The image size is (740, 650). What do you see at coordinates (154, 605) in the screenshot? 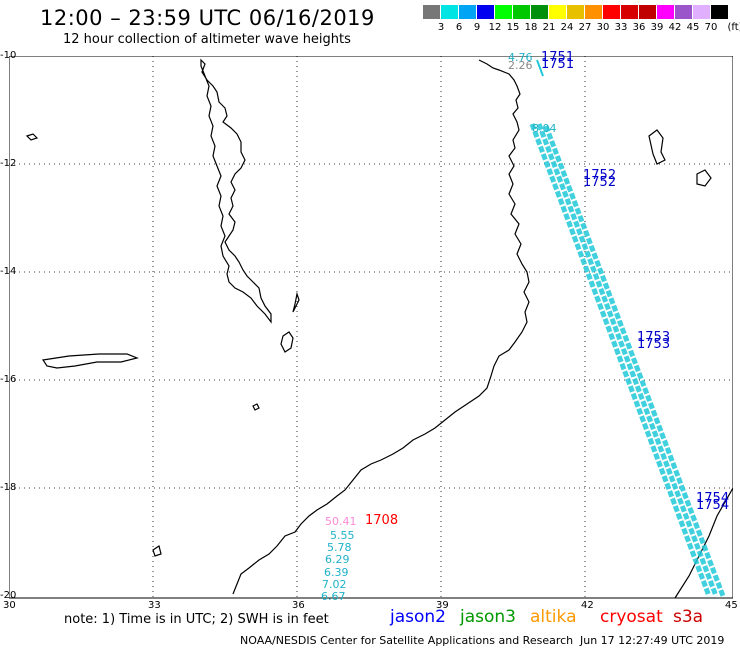
I see `lon-label: 33` at bounding box center [154, 605].